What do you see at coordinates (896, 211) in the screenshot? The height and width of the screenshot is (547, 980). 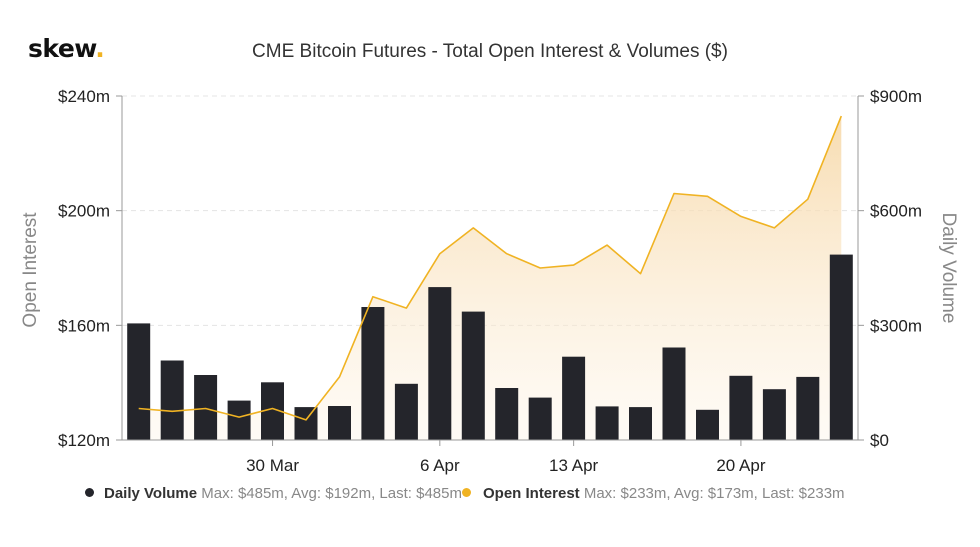 I see `right-tick-label: $600m` at bounding box center [896, 211].